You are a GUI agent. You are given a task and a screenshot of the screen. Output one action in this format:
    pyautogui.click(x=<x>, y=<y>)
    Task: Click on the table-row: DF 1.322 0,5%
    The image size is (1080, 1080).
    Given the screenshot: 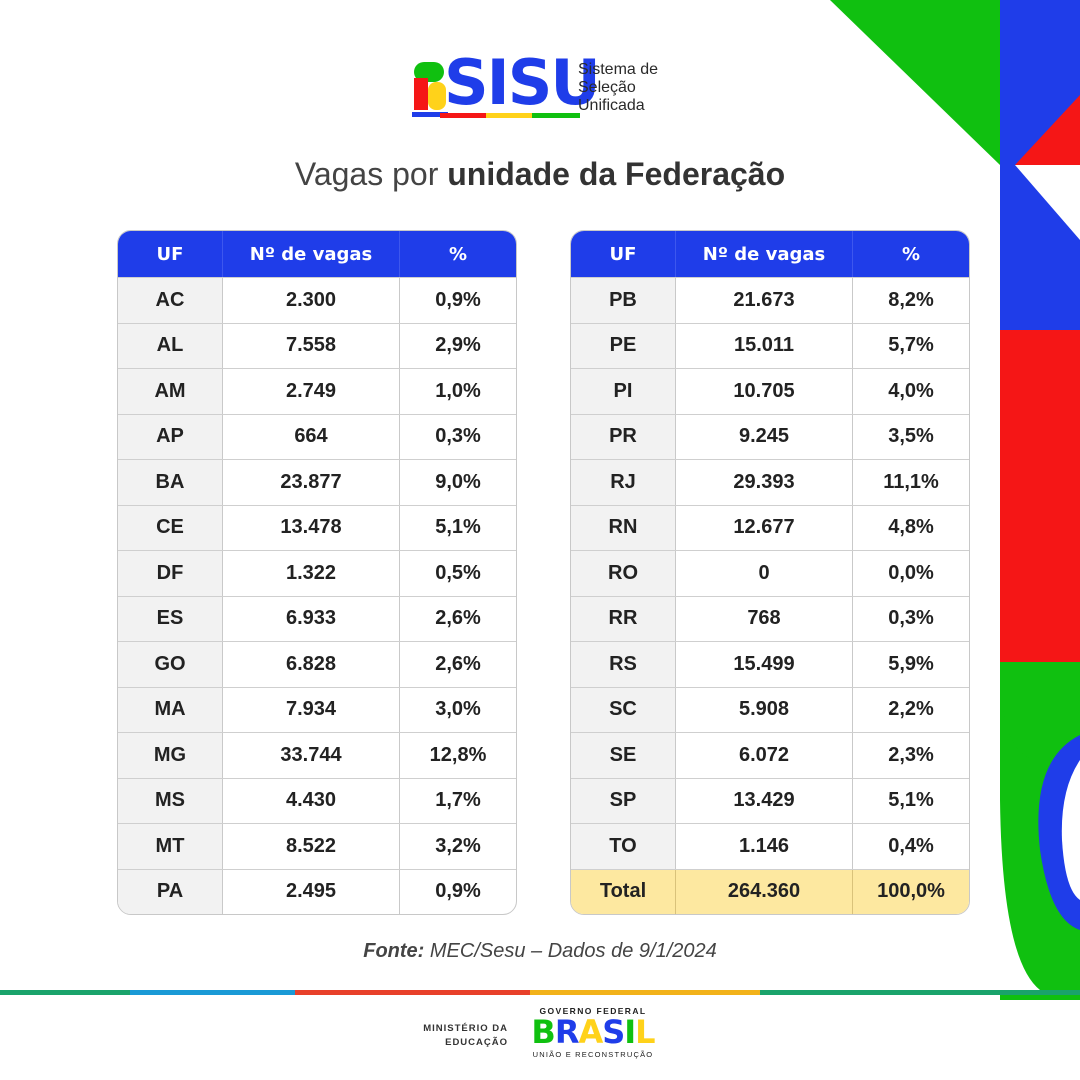 What is the action you would take?
    pyautogui.click(x=317, y=573)
    